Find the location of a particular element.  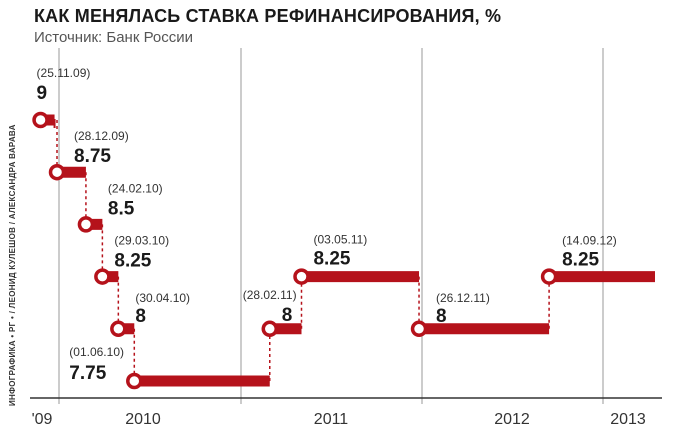

value-label: 7.75 is located at coordinates (87, 373).